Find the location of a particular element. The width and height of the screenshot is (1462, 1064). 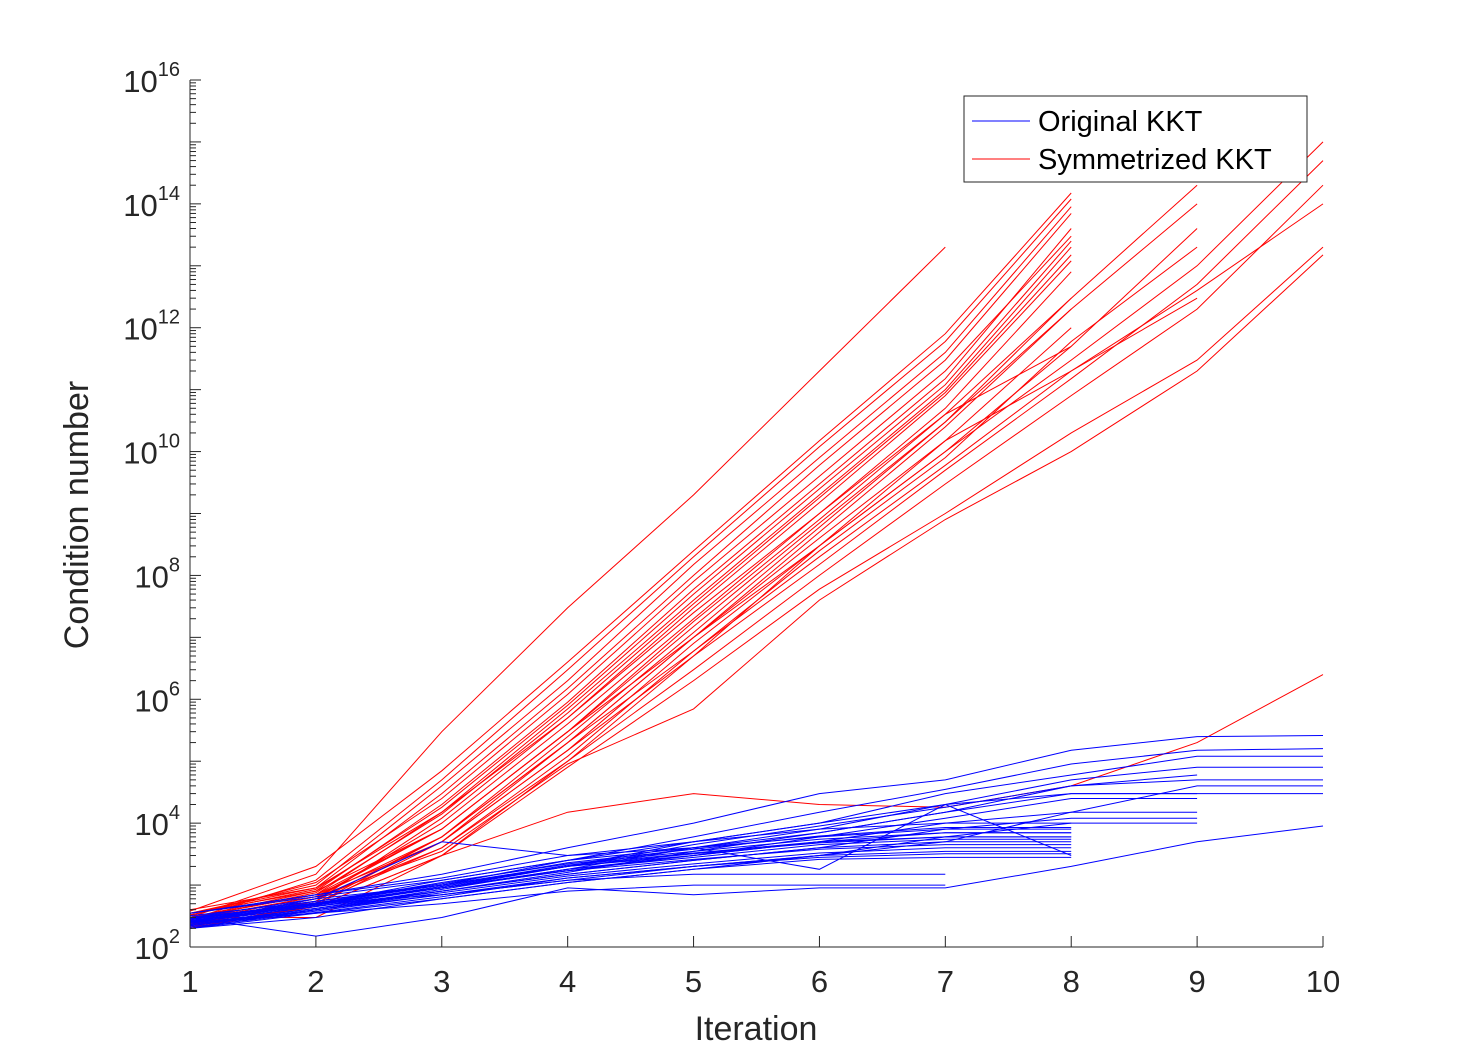

x-tick-label: 7 is located at coordinates (945, 981).